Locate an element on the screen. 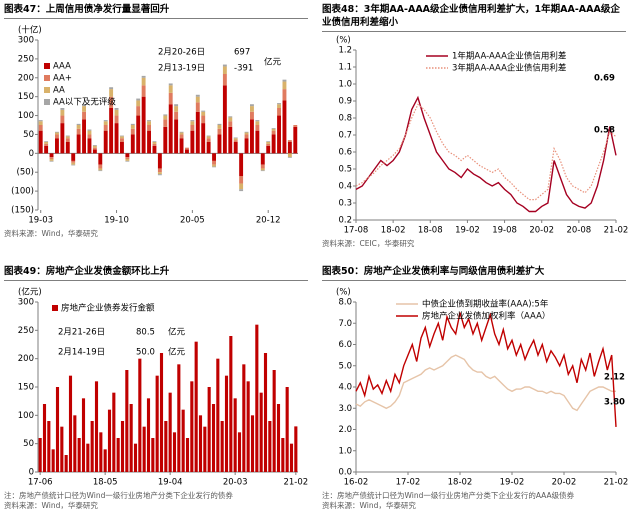  y-tick-label: (150) is located at coordinates (22, 211).